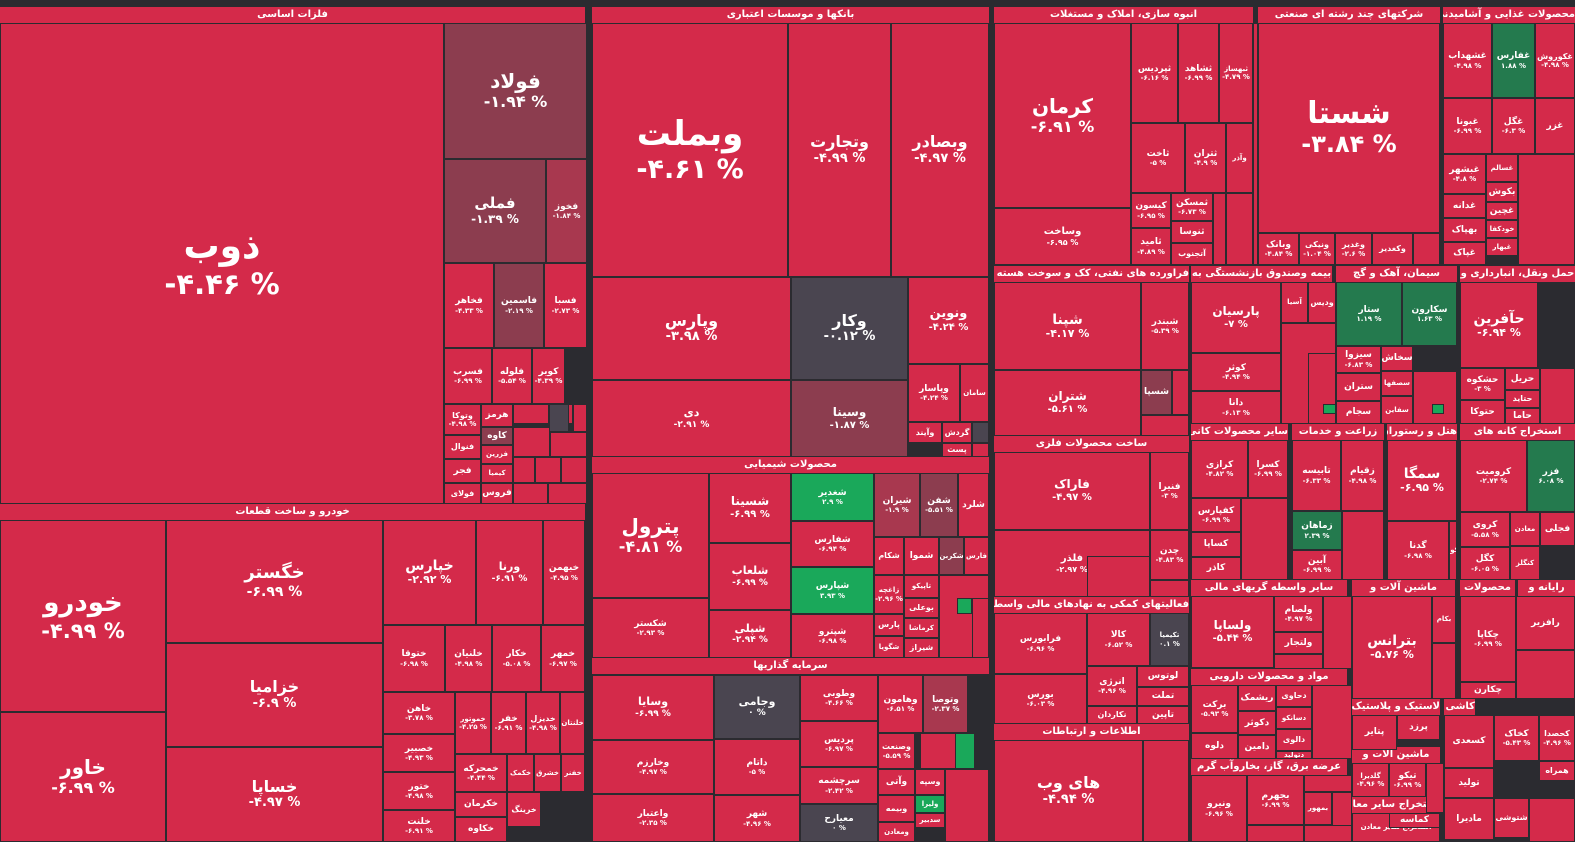 This screenshot has height=842, width=1575. What do you see at coordinates (900, 704) in the screenshot?
I see `stock-tile: وهامون -۶.۵۱ %` at bounding box center [900, 704].